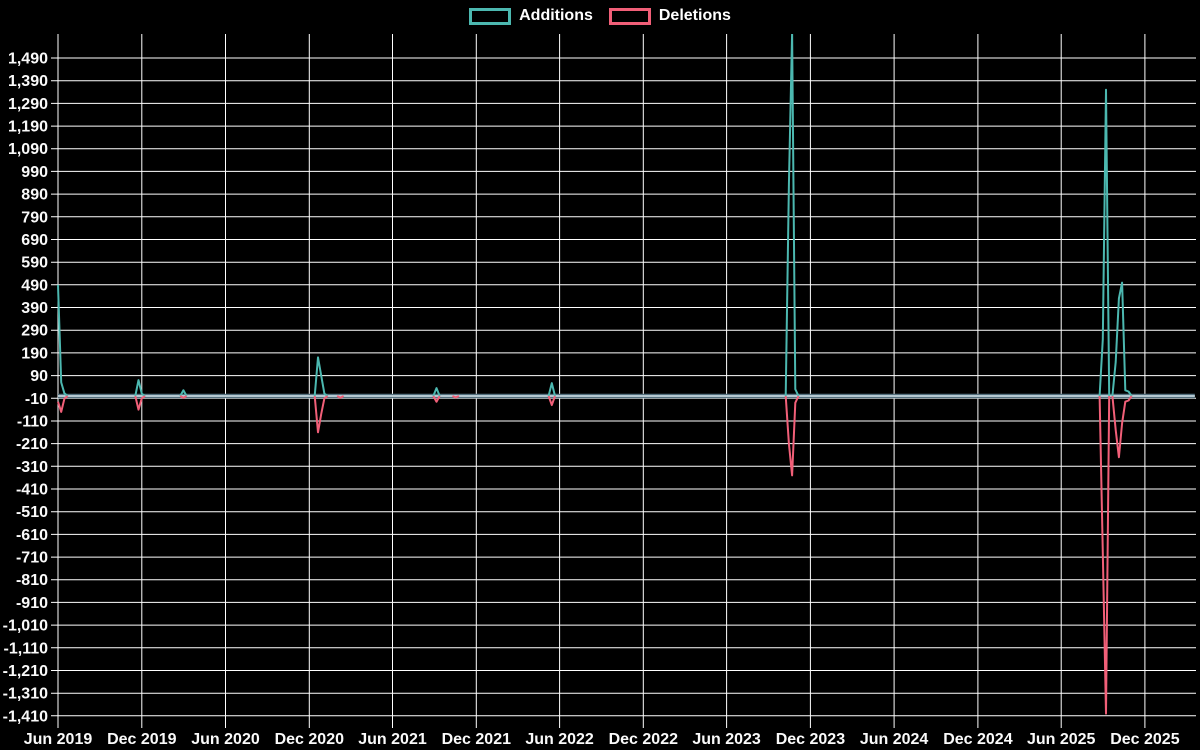 The height and width of the screenshot is (750, 1200). Describe the element at coordinates (28, 104) in the screenshot. I see `y-tick-label: 1,290` at that location.